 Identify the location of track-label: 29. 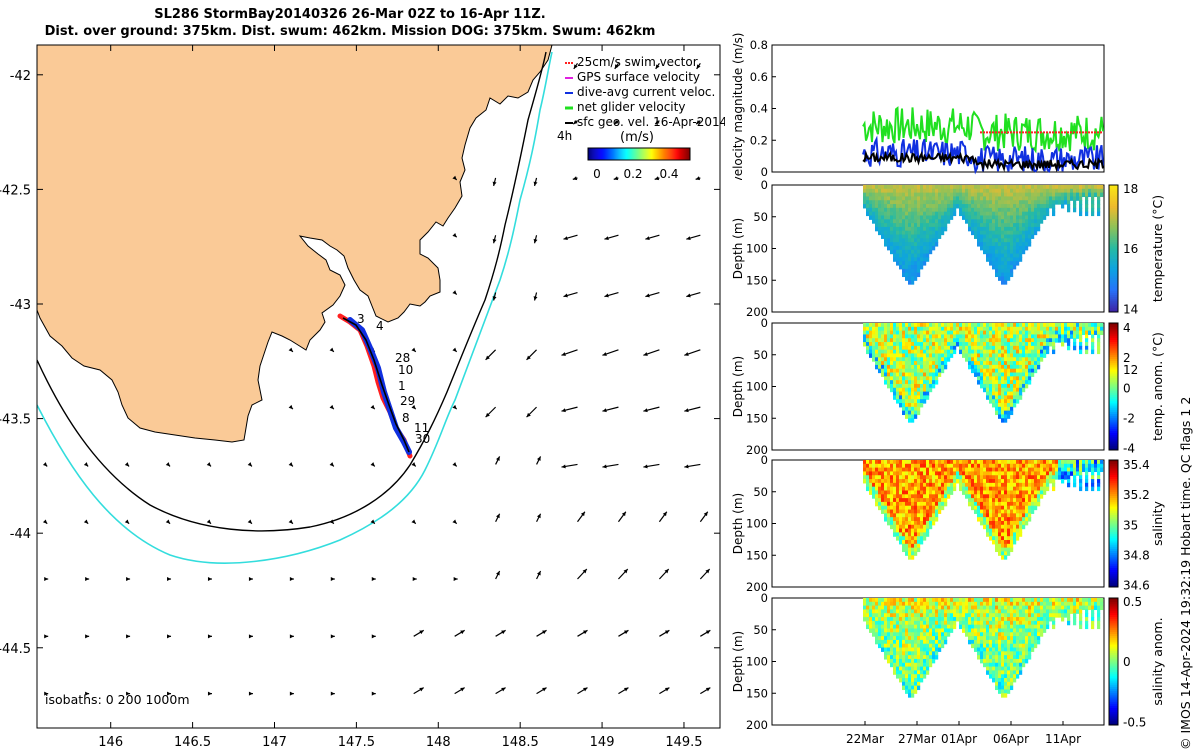
(407, 401).